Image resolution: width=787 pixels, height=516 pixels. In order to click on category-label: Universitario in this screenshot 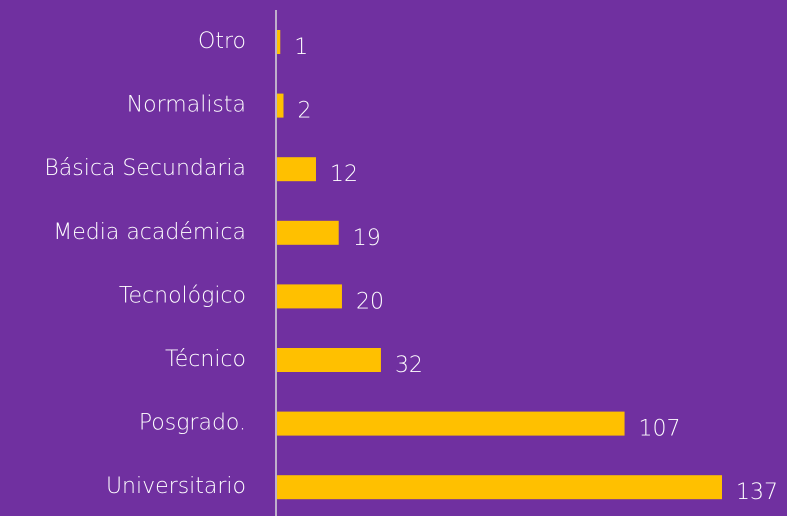, I will do `click(176, 486)`.